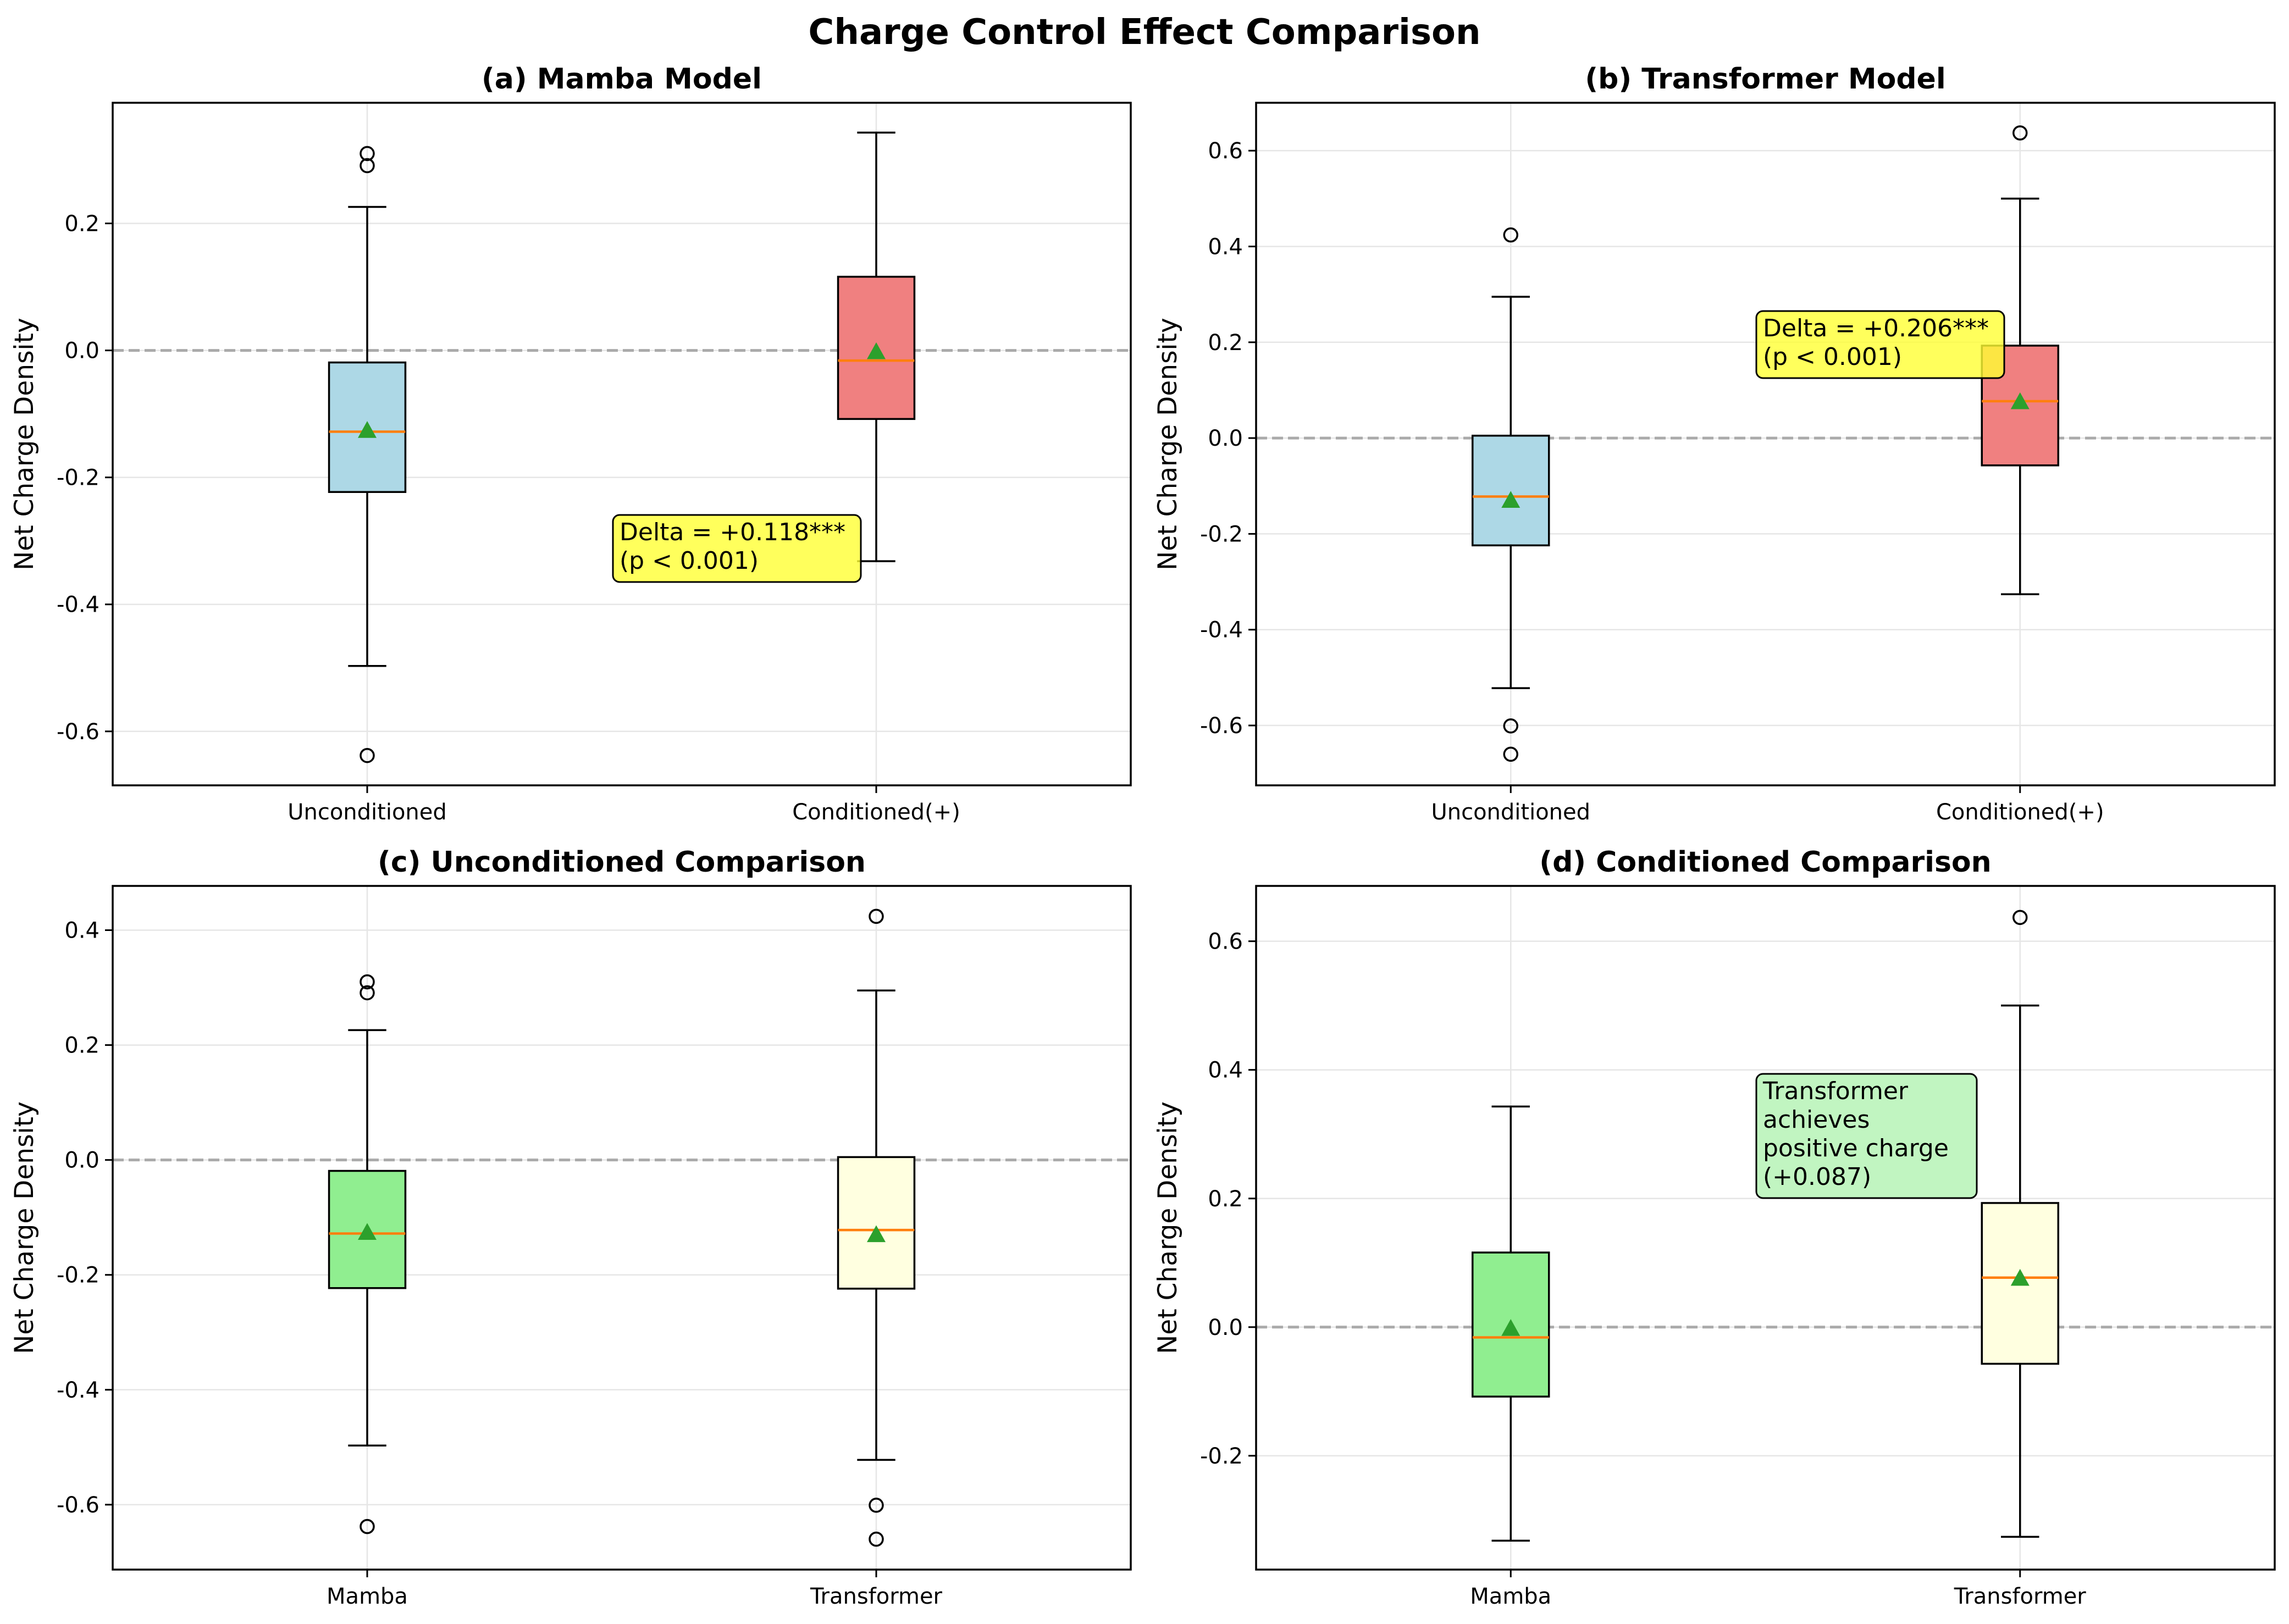 This screenshot has height=1624, width=2289. What do you see at coordinates (1765, 862) in the screenshot?
I see `panel-title: (d) Conditioned Comparison` at bounding box center [1765, 862].